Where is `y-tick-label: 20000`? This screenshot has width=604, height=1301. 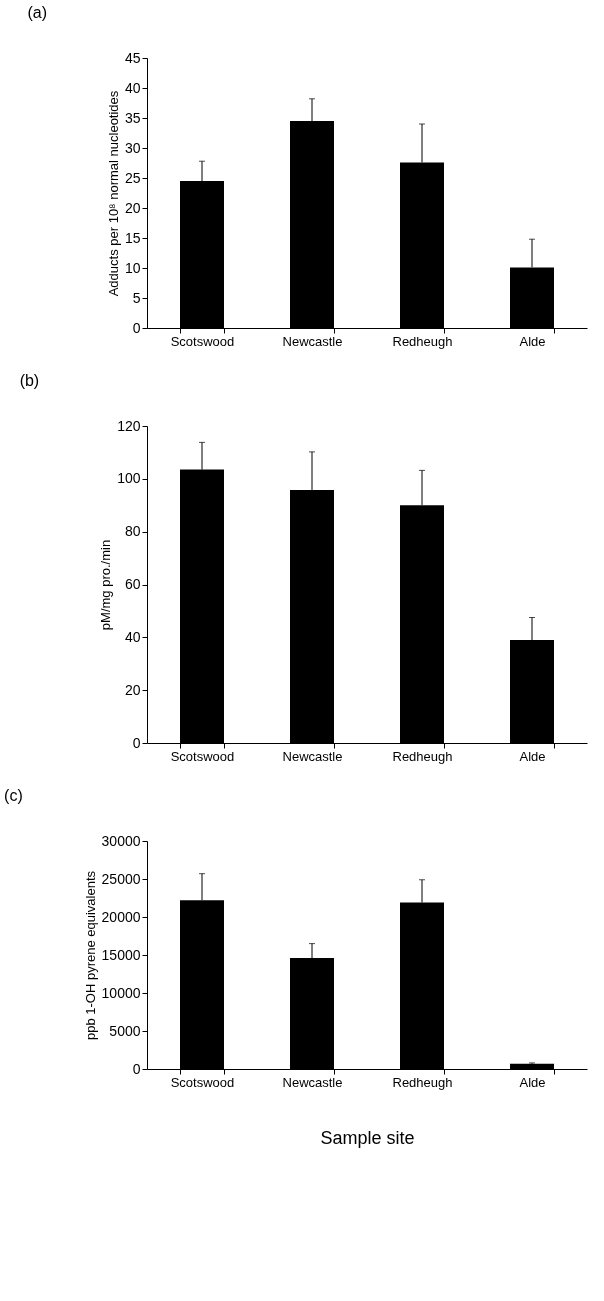 y-tick-label: 20000 is located at coordinates (121, 916).